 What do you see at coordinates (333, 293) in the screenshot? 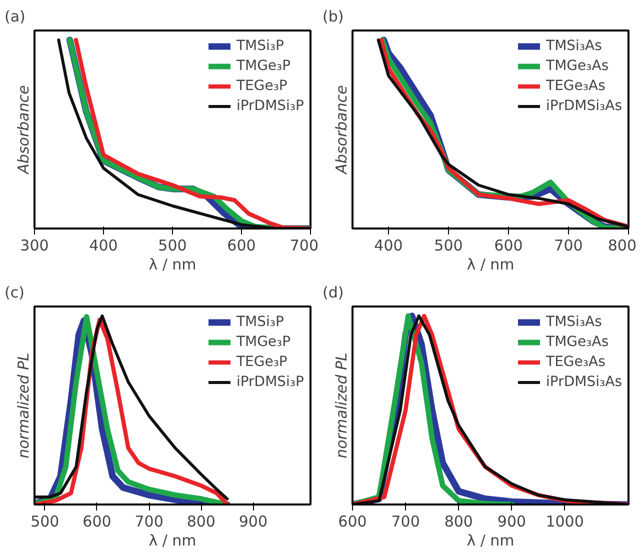
I see `text: (d)` at bounding box center [333, 293].